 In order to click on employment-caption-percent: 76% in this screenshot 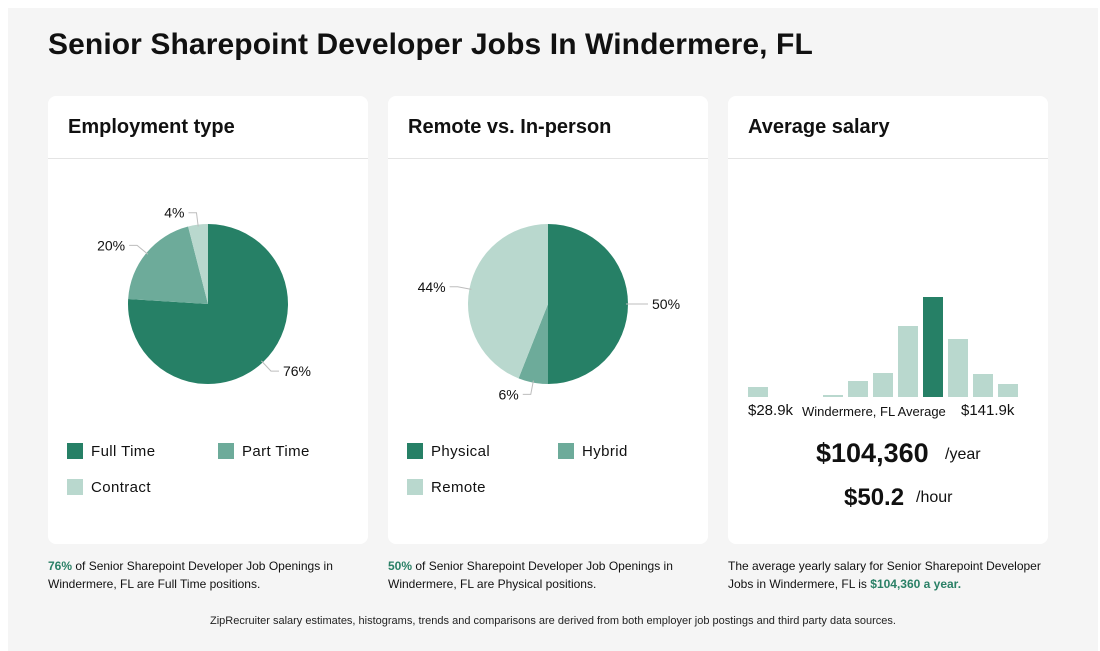, I will do `click(60, 566)`.